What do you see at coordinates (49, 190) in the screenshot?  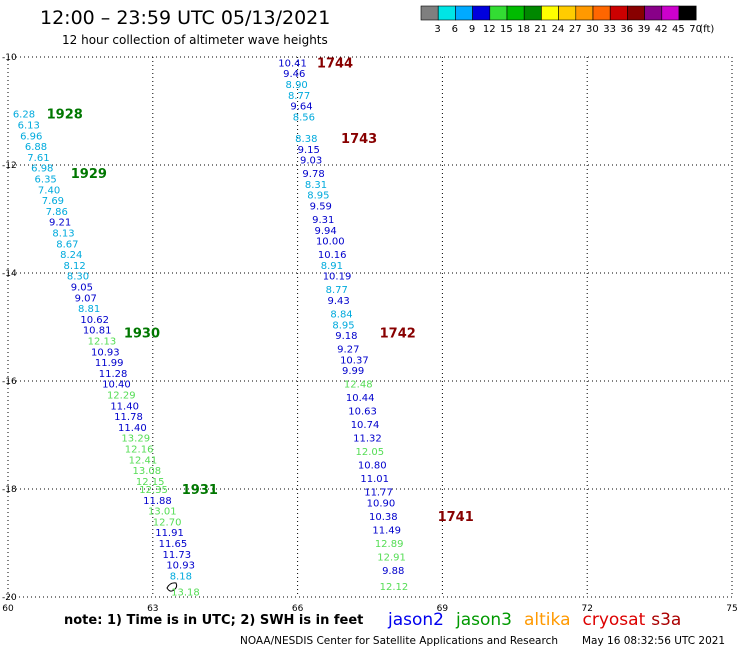 I see `wave-height-value: 7.40` at bounding box center [49, 190].